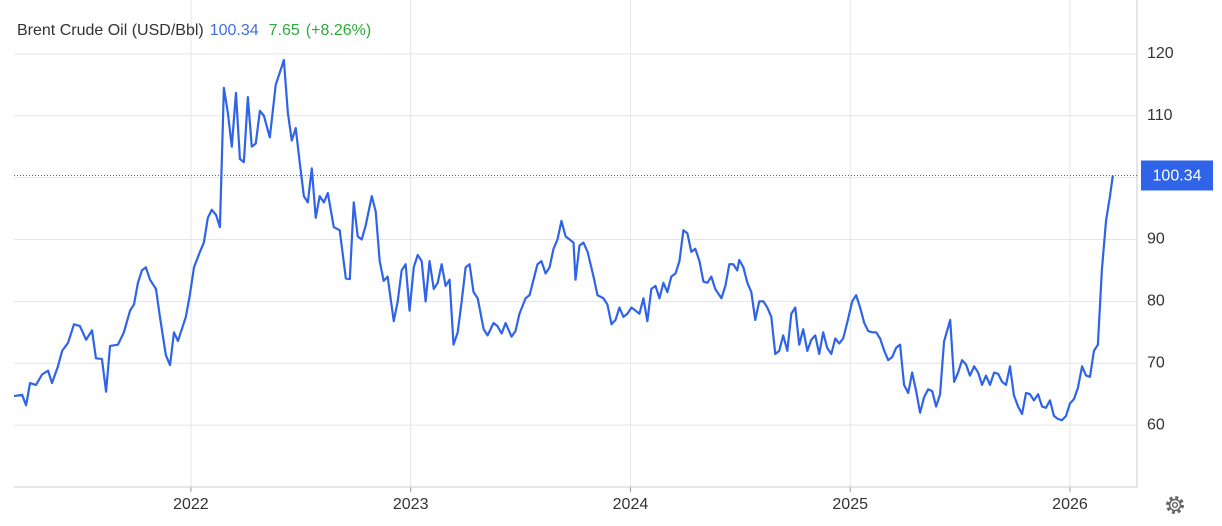 The height and width of the screenshot is (526, 1222). Describe the element at coordinates (1156, 424) in the screenshot. I see `y-tick-label: 60` at that location.